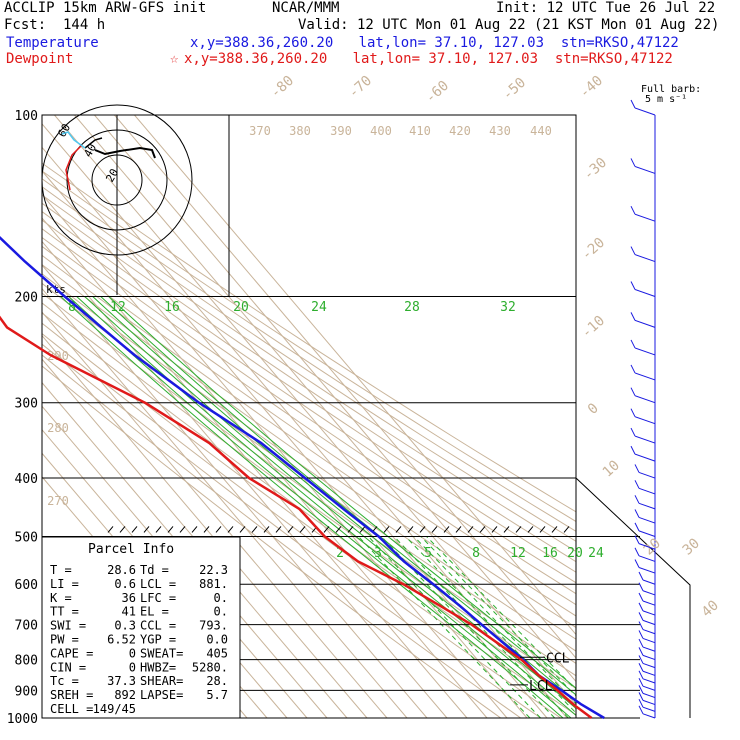 This screenshot has height=740, width=740. What do you see at coordinates (26, 116) in the screenshot?
I see `pressure-tick-label: 100` at bounding box center [26, 116].